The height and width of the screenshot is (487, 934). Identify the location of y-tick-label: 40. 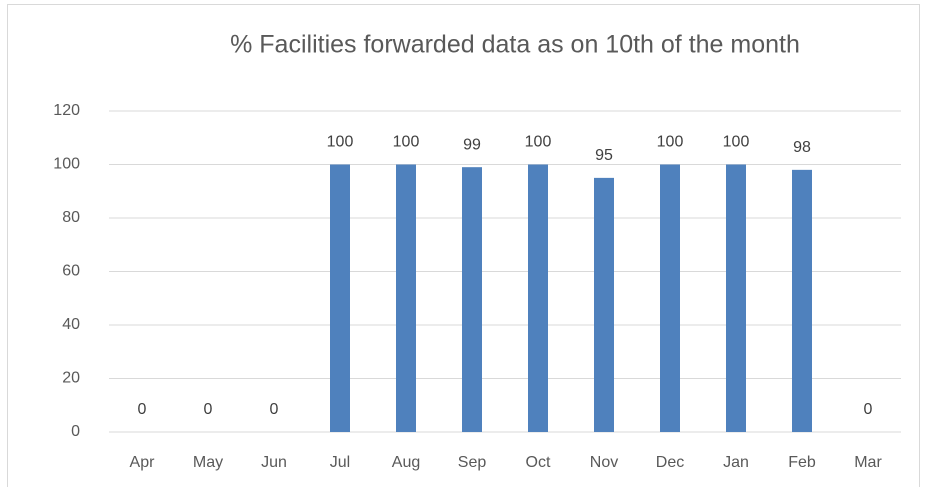
(71, 324).